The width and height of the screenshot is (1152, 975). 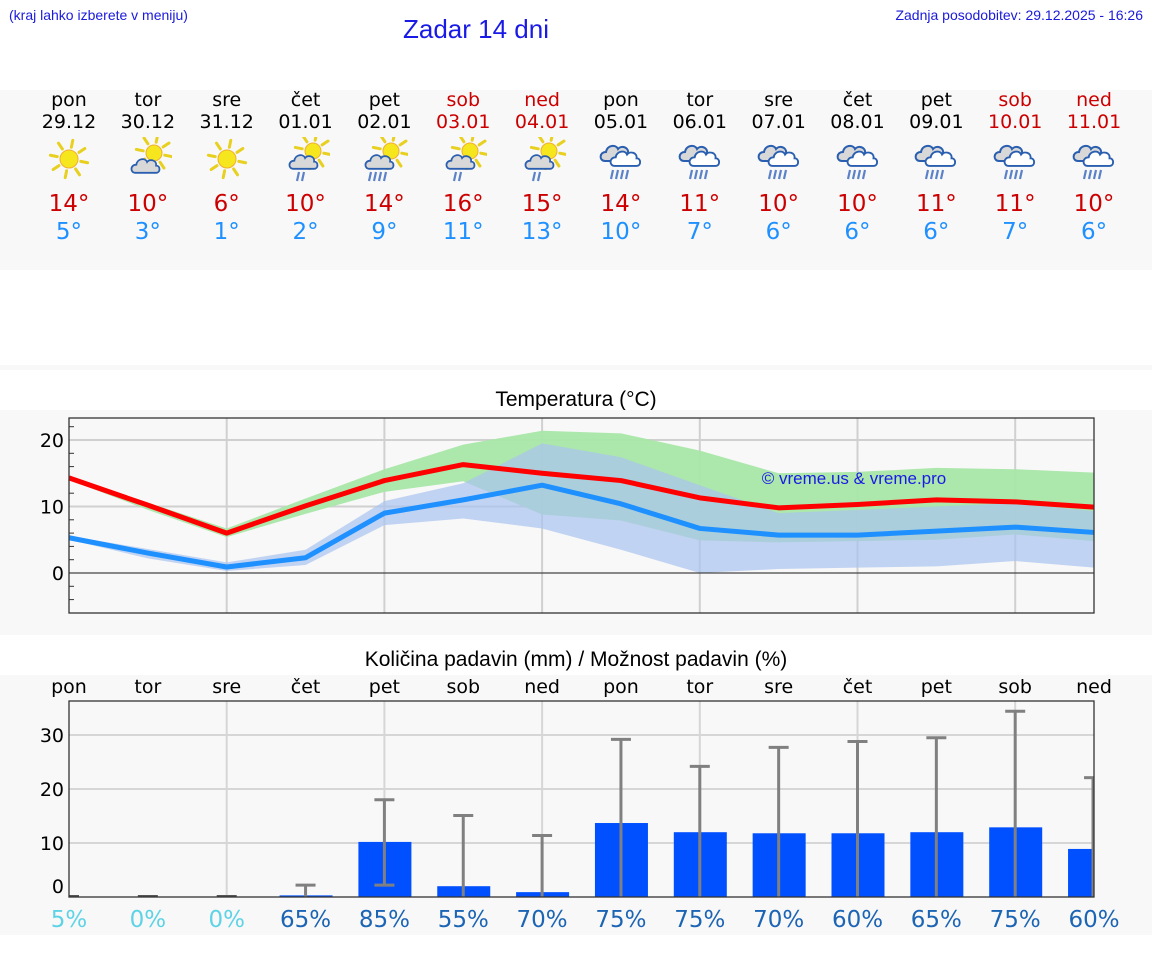 I want to click on svg-text: 85%, so click(x=384, y=920).